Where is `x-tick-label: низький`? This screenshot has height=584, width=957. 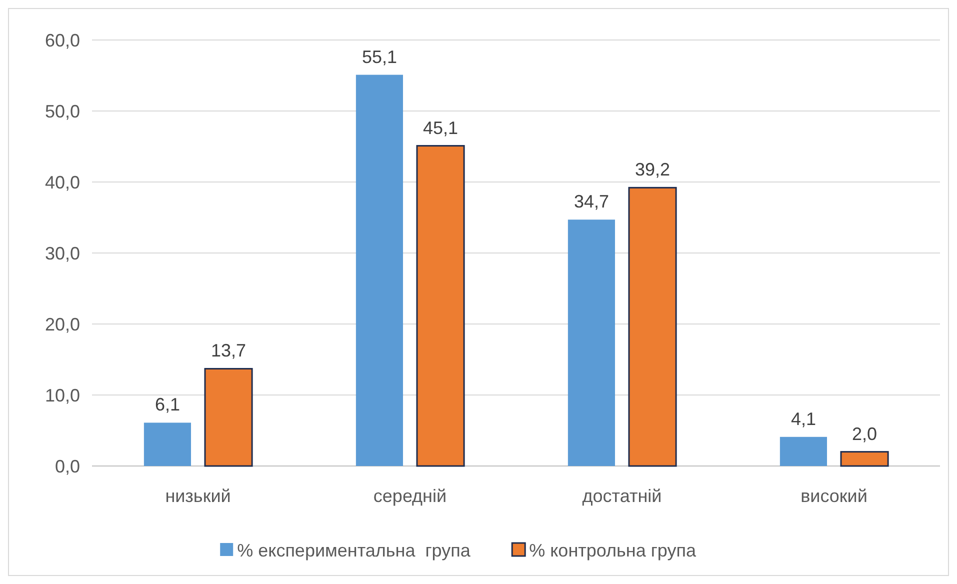
x-tick-label: низький is located at coordinates (198, 496).